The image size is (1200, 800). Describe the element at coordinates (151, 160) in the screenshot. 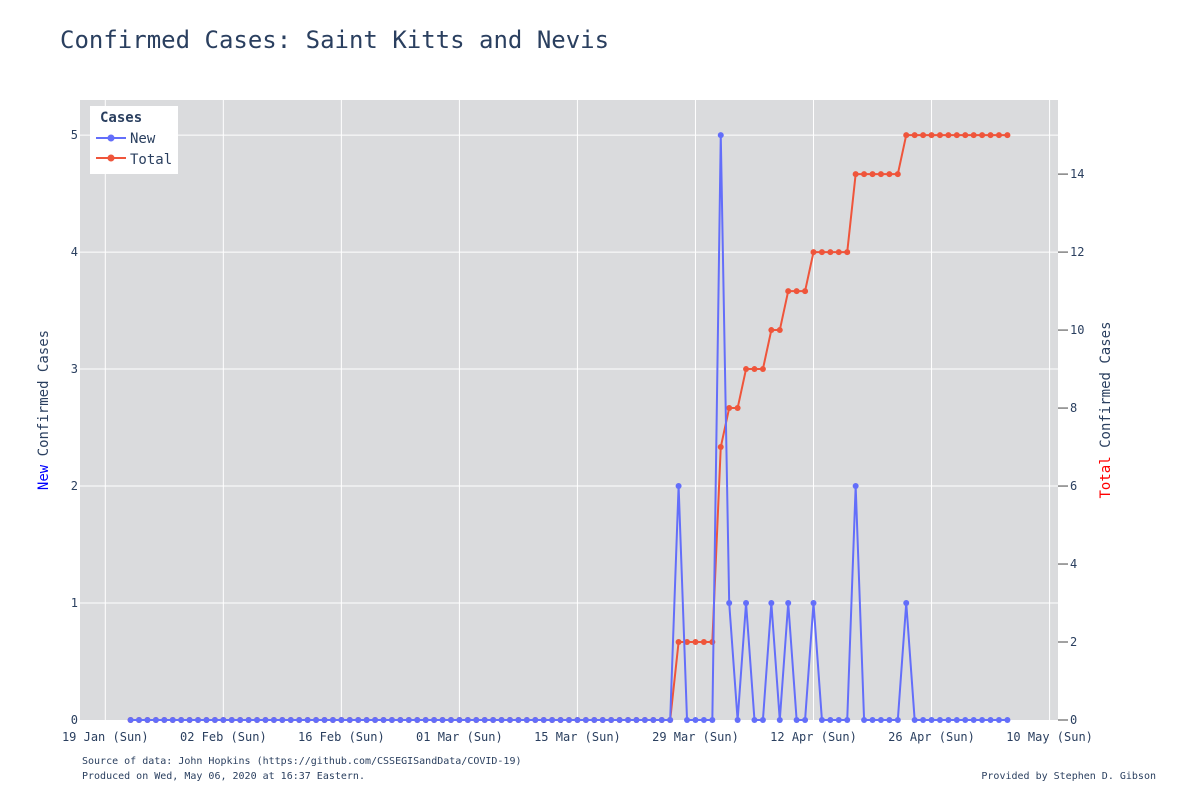

I see `legend-label-total: Total` at that location.